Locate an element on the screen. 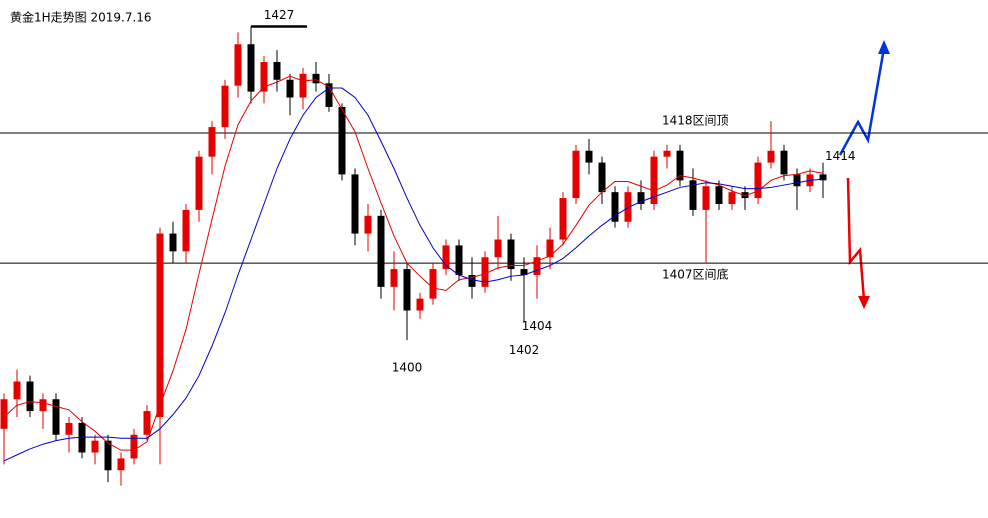 The height and width of the screenshot is (518, 988). down-arrow-head is located at coordinates (864, 302).